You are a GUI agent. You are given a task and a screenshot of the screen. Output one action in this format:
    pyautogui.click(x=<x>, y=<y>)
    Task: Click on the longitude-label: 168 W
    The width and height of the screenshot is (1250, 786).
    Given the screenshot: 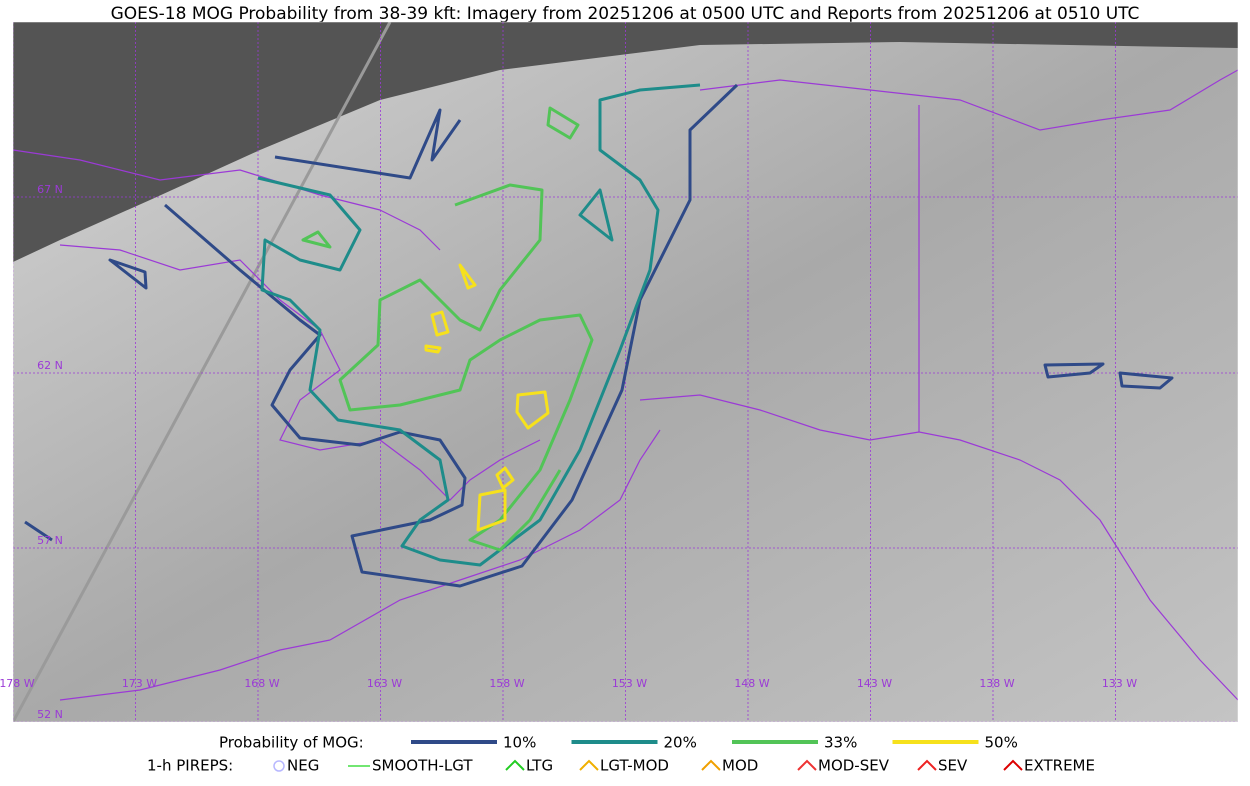 What is the action you would take?
    pyautogui.click(x=261, y=683)
    